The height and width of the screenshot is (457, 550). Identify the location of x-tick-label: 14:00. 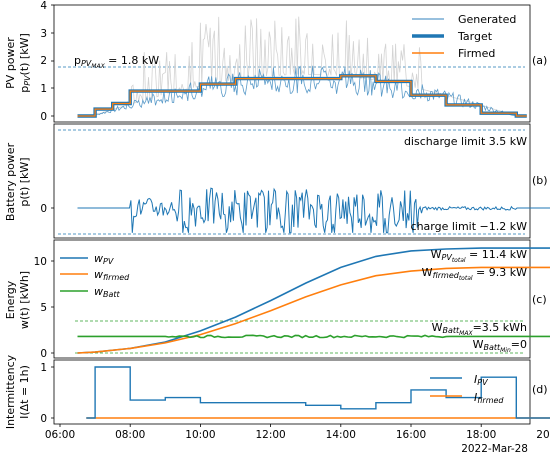
(341, 435).